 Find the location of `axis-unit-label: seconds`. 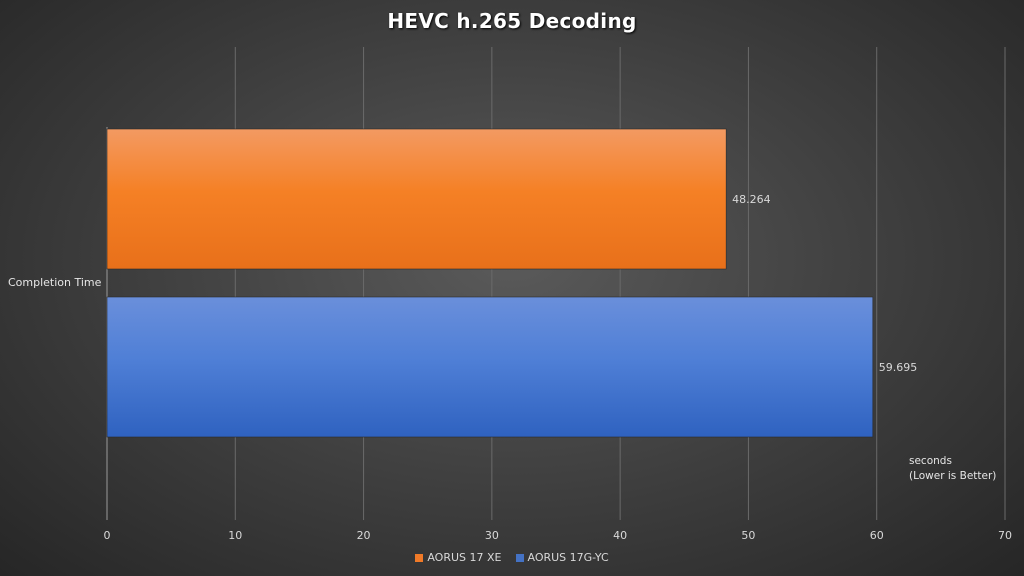

axis-unit-label: seconds is located at coordinates (930, 461).